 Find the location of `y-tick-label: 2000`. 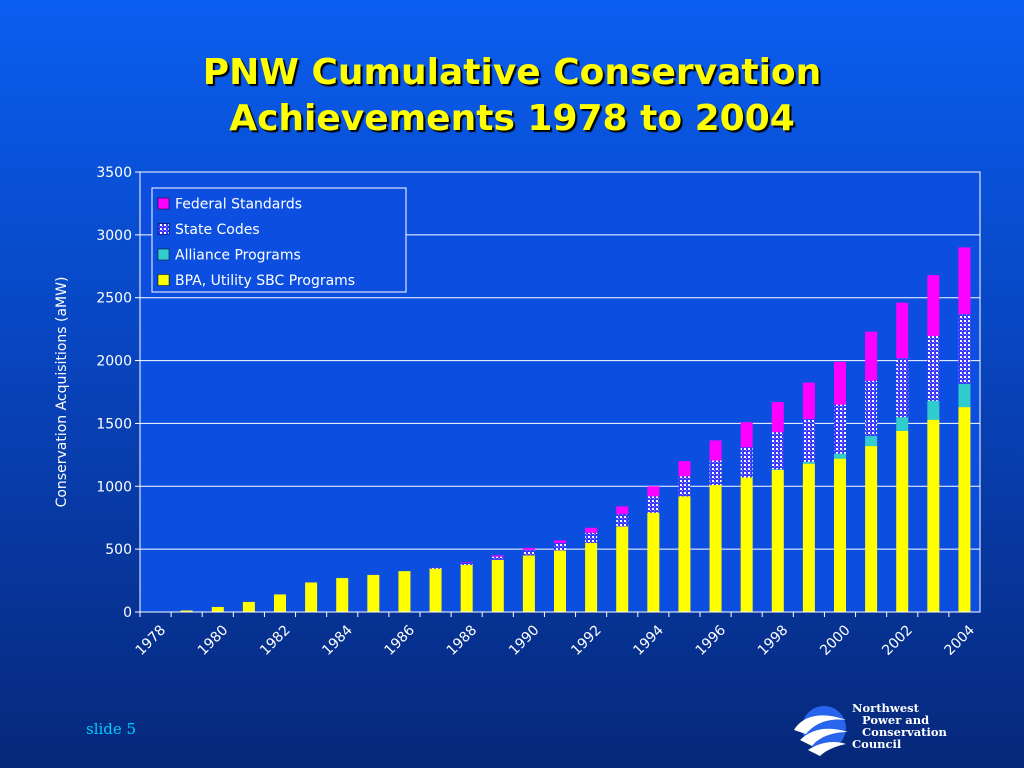

y-tick-label: 2000 is located at coordinates (114, 362).